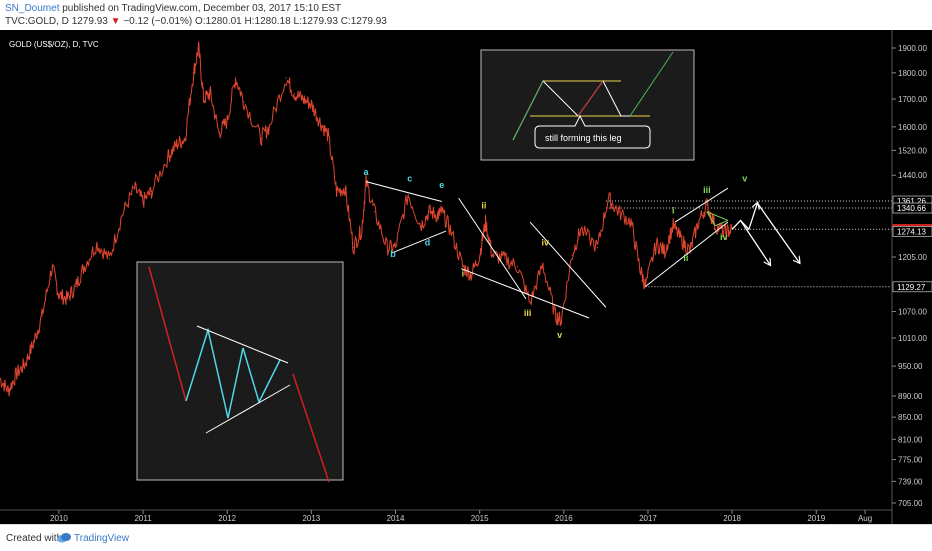  Describe the element at coordinates (910, 503) in the screenshot. I see `y-tick-label: 705.00` at that location.